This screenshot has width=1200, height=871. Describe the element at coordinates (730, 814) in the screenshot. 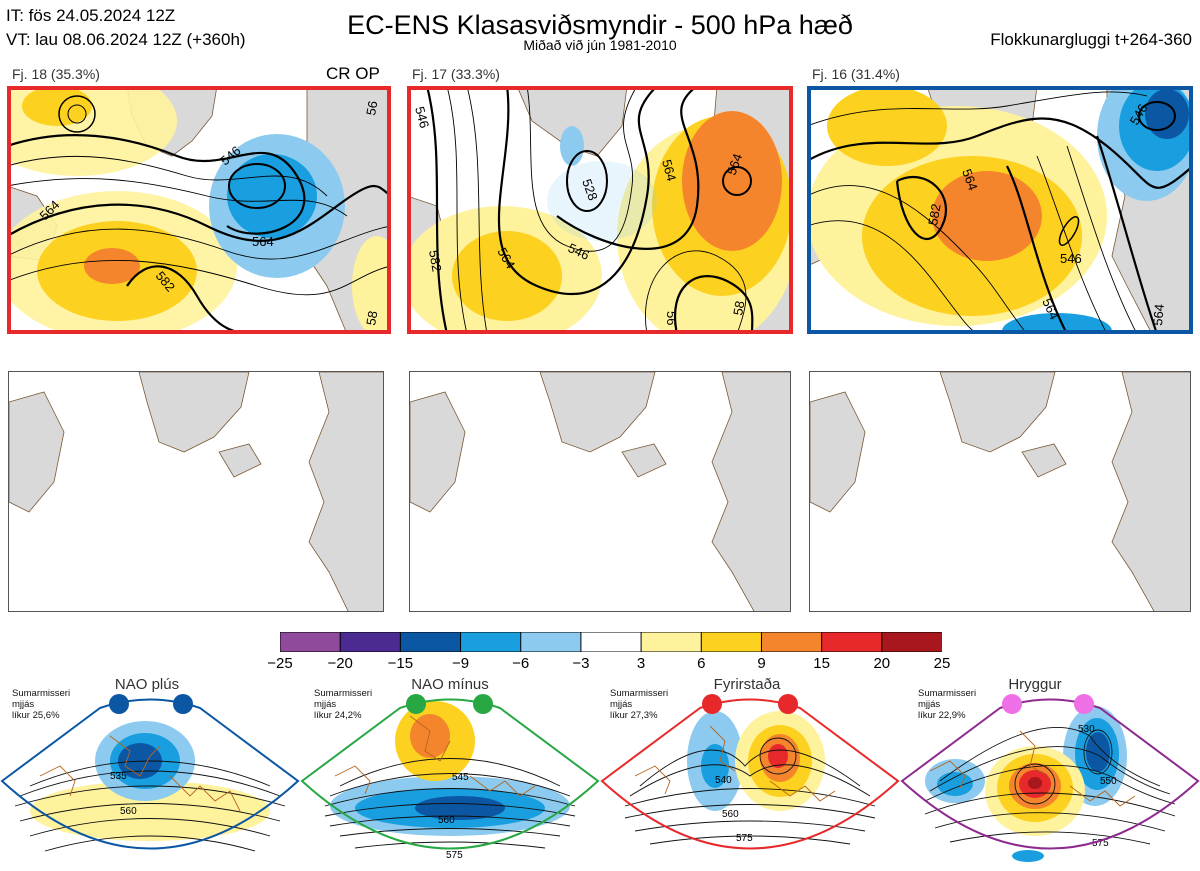

I see `contour-label: 560` at that location.